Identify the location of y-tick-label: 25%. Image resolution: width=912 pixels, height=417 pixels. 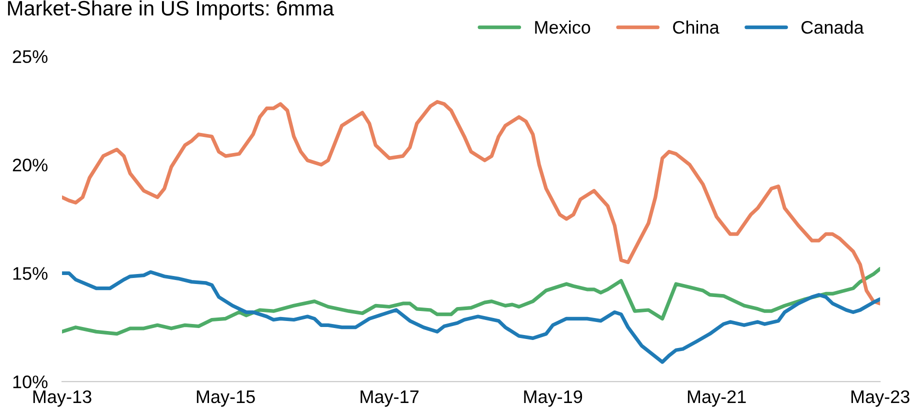
(30, 57).